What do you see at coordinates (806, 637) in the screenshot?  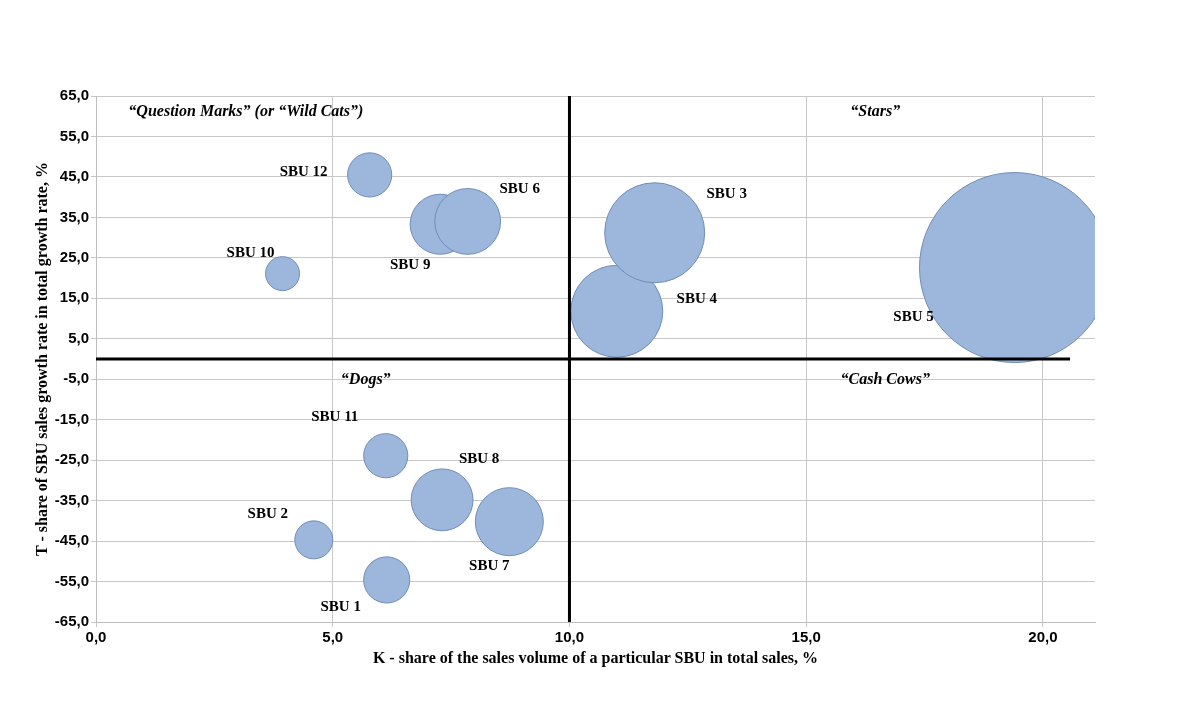 I see `x-tick-label: 15,0` at bounding box center [806, 637].